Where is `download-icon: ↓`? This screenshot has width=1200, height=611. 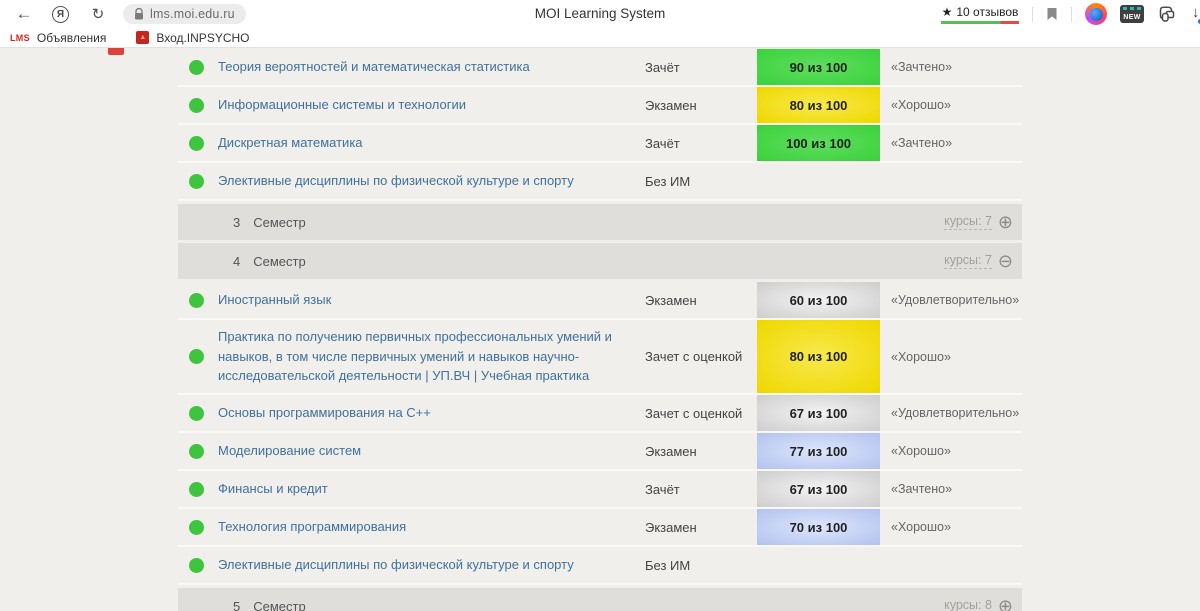 download-icon: ↓ is located at coordinates (1196, 14).